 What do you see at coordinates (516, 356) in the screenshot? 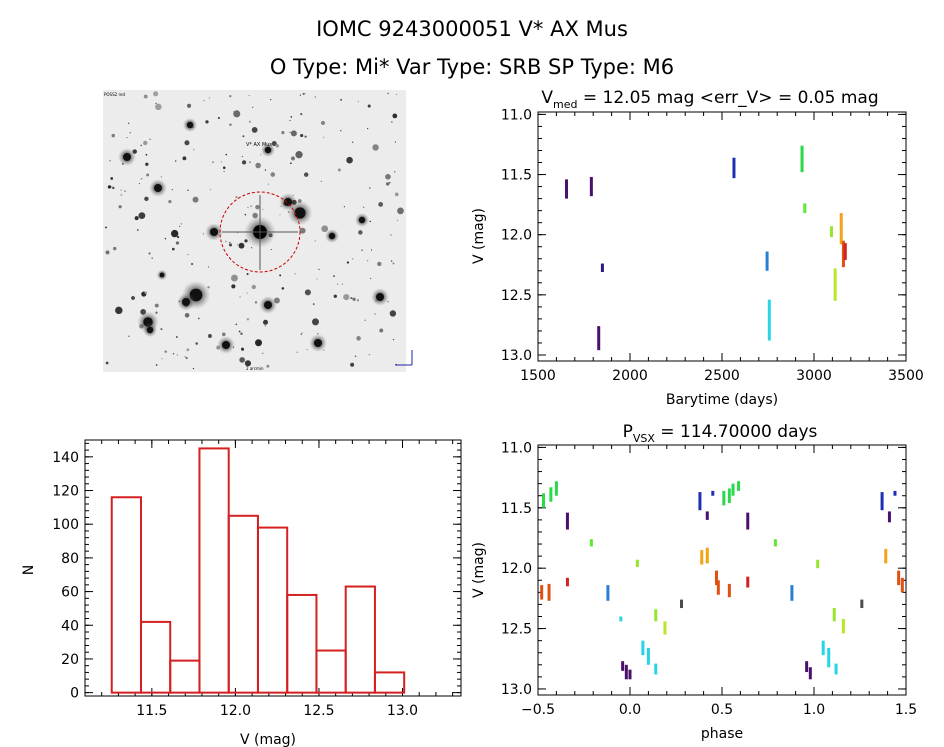
I see `y-tick-label: 13.0` at bounding box center [516, 356].